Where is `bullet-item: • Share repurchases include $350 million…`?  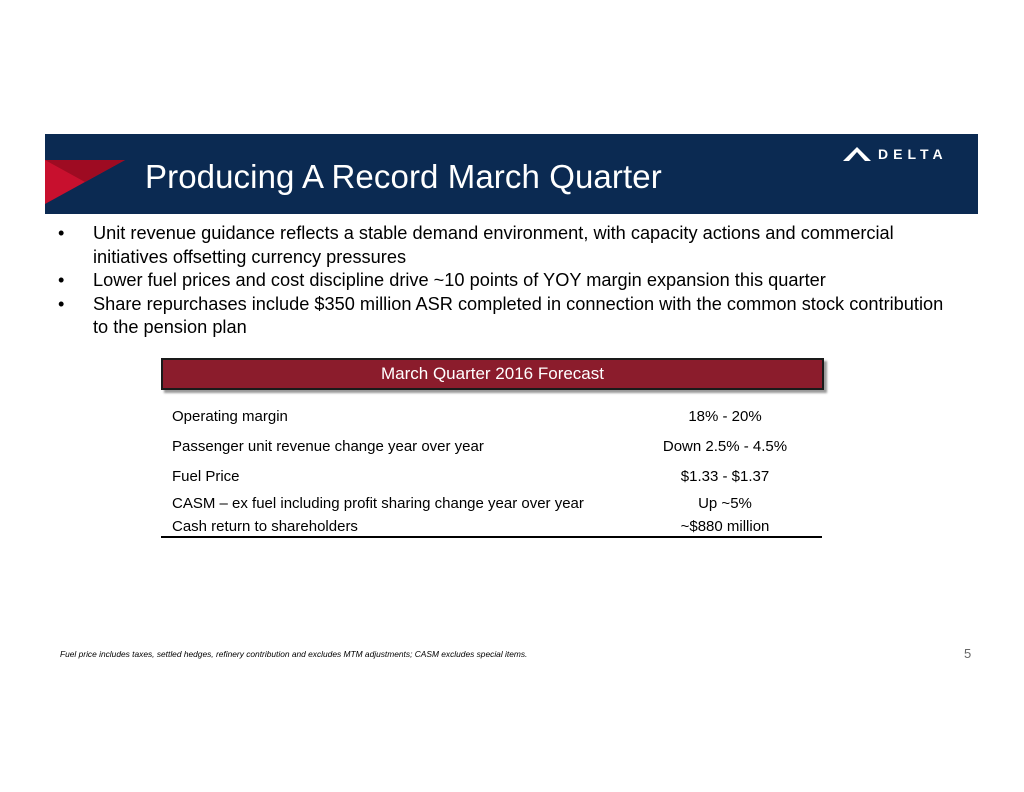 bullet-item: • Share repurchases include $350 million… is located at coordinates (508, 316).